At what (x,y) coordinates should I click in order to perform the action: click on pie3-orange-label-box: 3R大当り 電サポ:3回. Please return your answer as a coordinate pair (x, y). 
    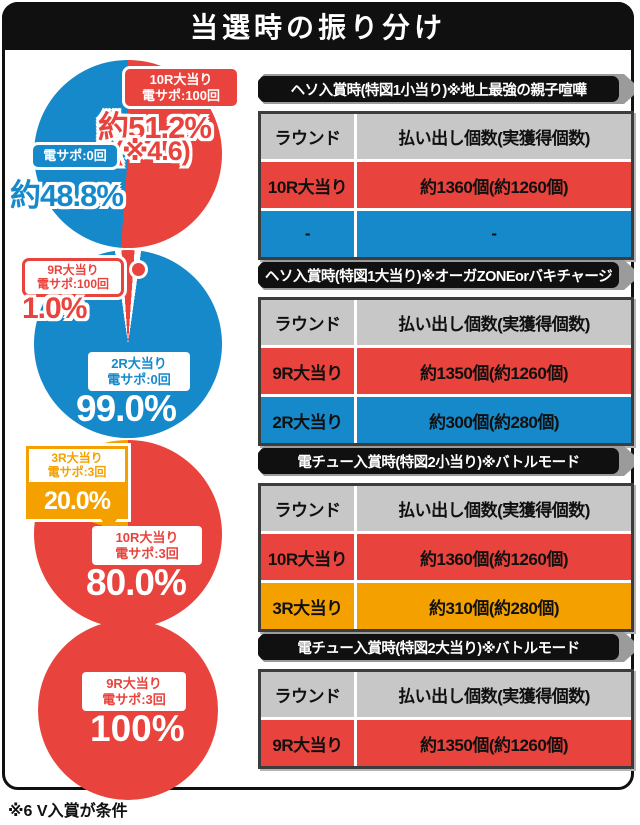
    Looking at the image, I should click on (77, 465).